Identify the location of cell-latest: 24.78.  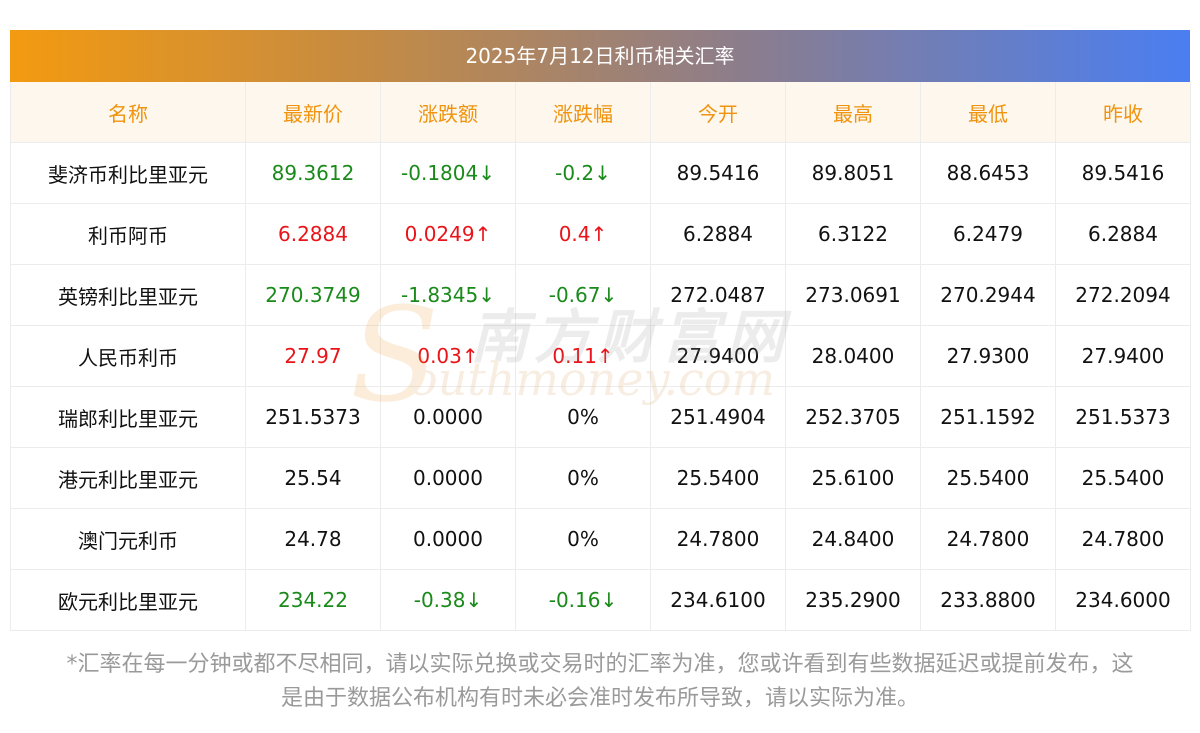
(313, 539).